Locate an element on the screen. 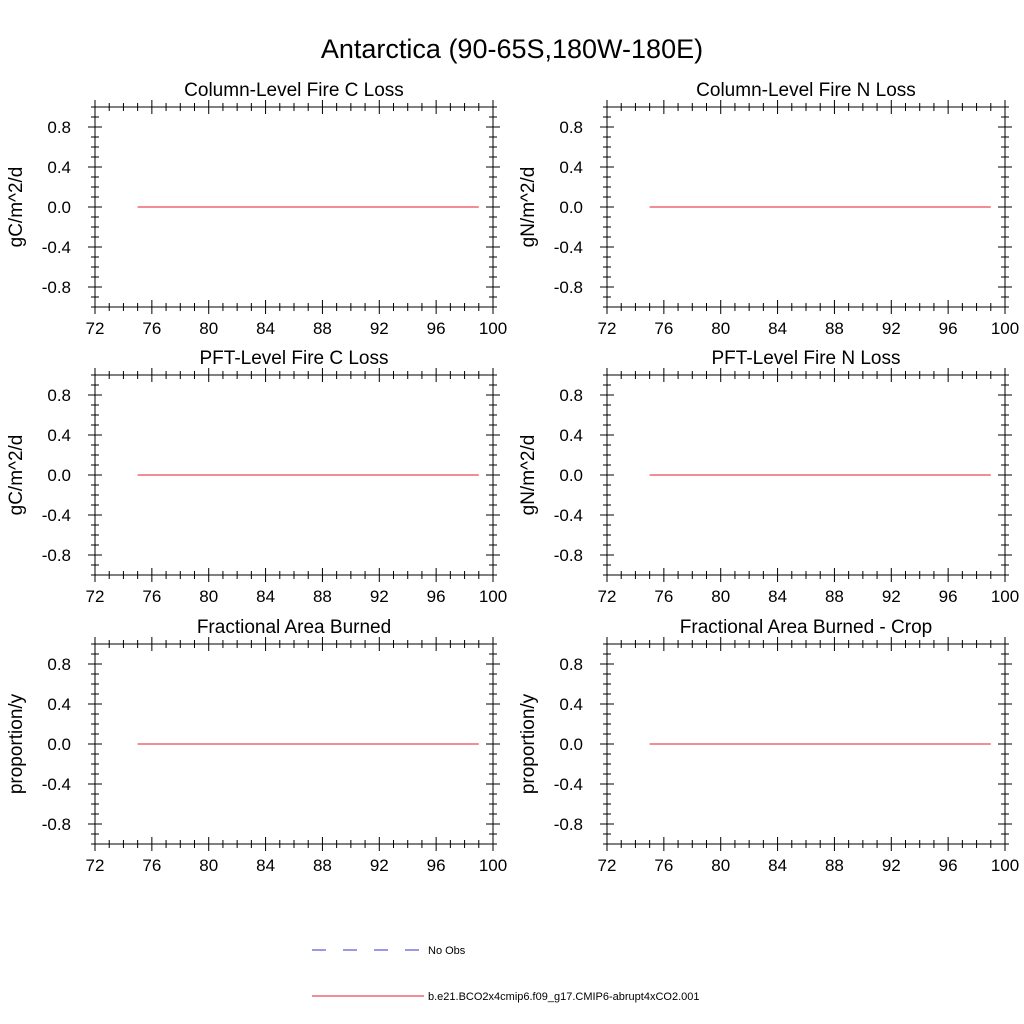  panel-title: PFT-Level Fire C Loss is located at coordinates (294, 358).